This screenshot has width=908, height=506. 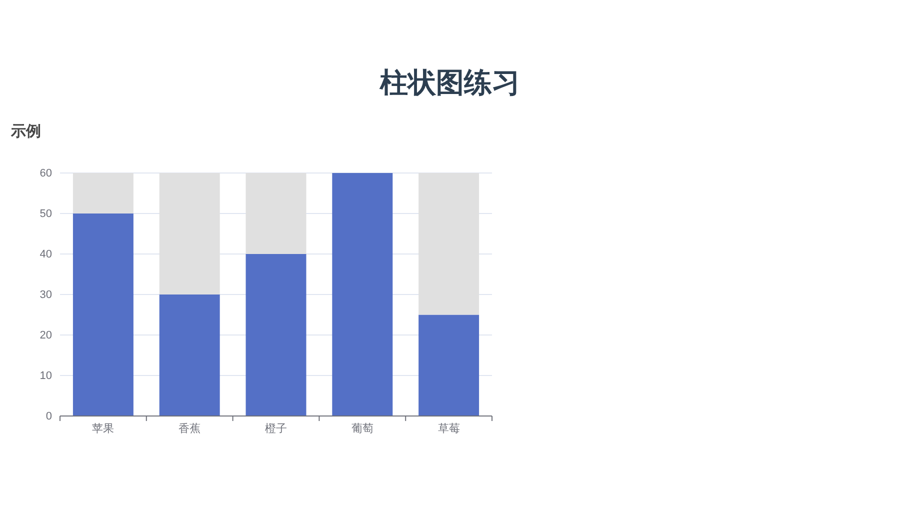 What do you see at coordinates (103, 428) in the screenshot?
I see `x-tick-label: 苹果` at bounding box center [103, 428].